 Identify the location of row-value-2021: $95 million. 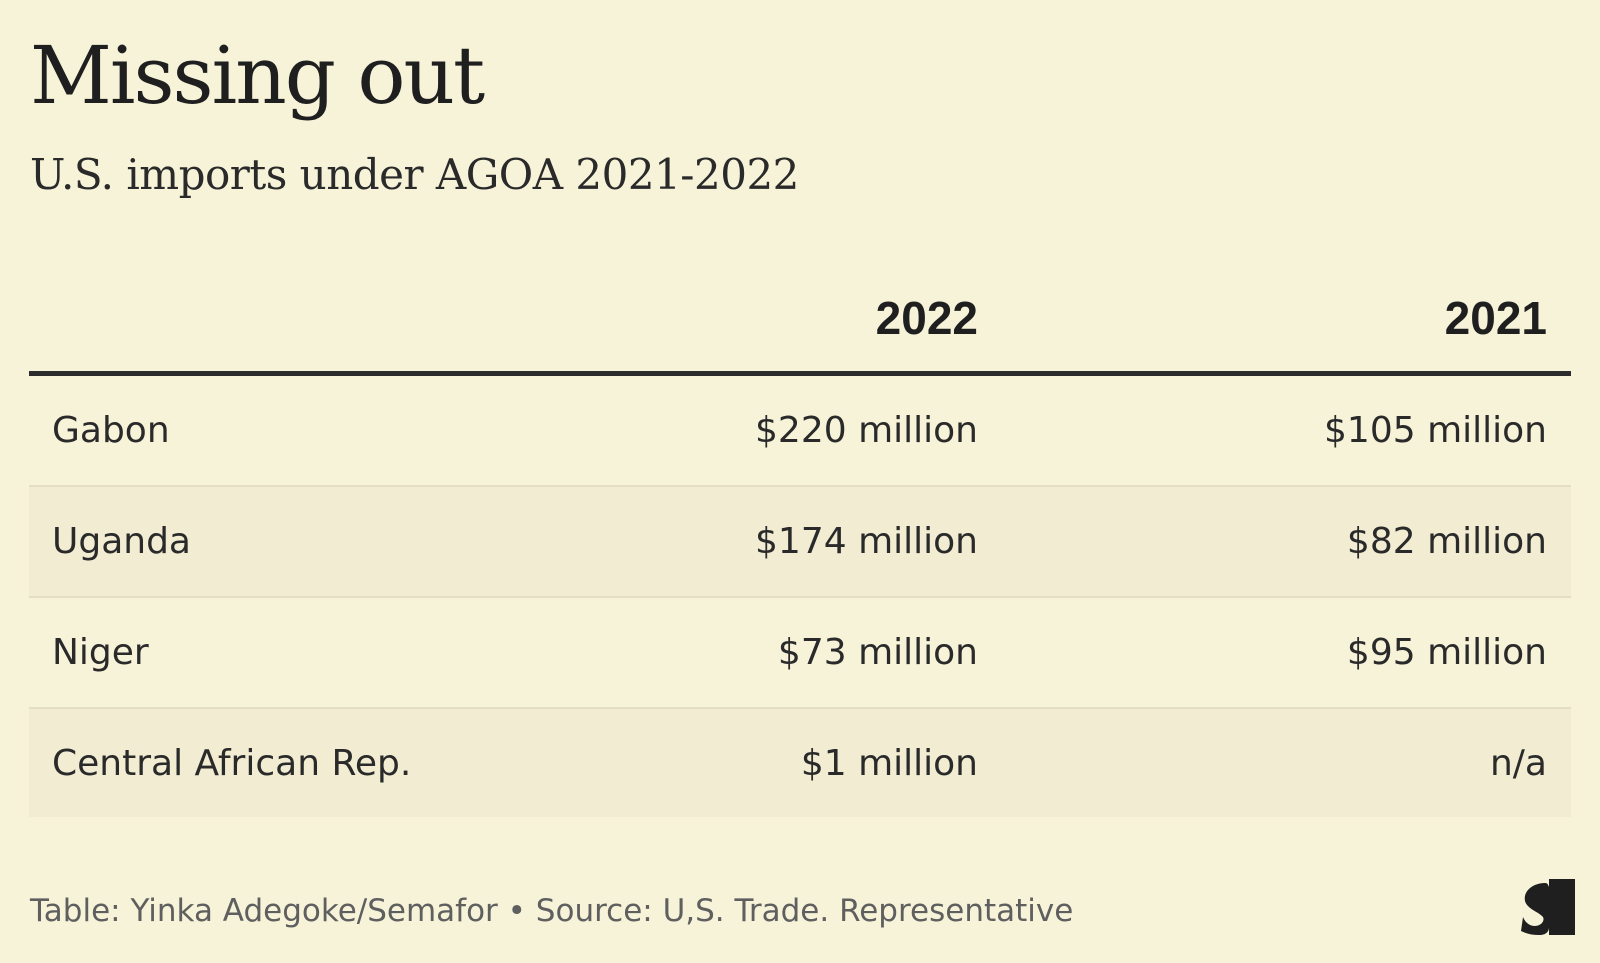
(1446, 652).